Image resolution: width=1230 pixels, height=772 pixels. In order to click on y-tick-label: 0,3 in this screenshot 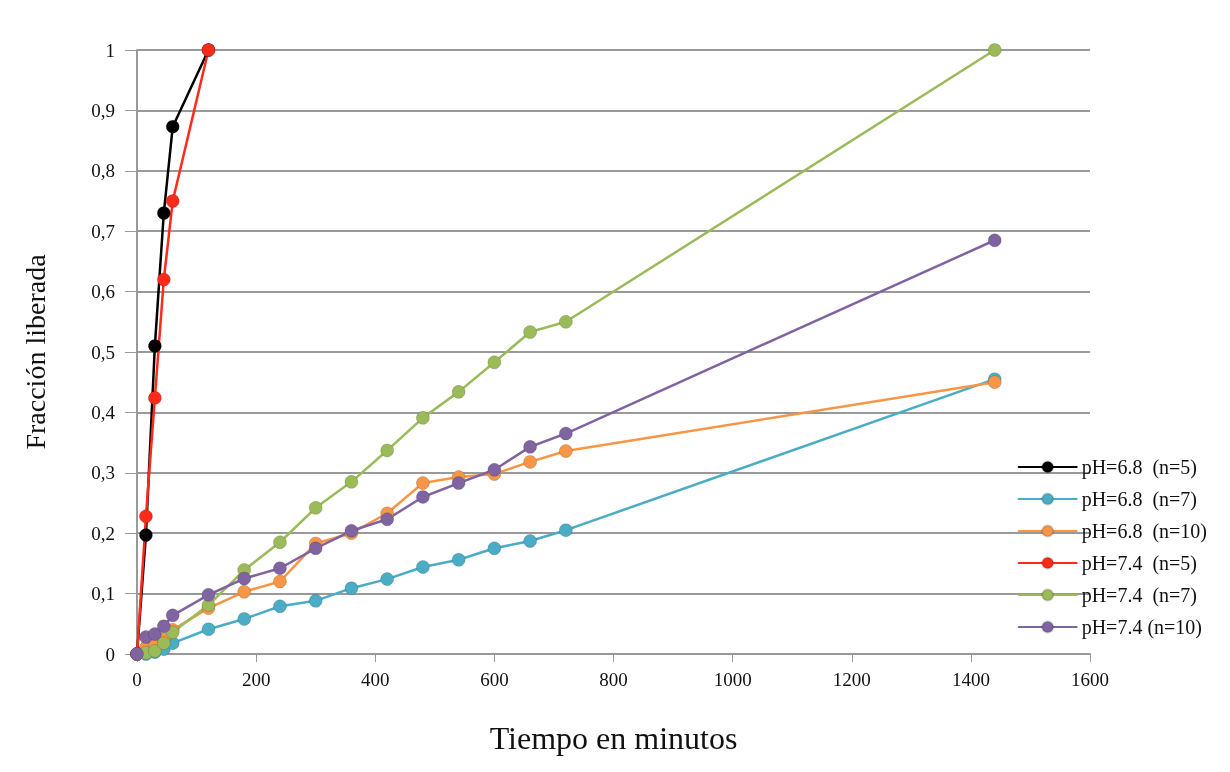, I will do `click(103, 473)`.